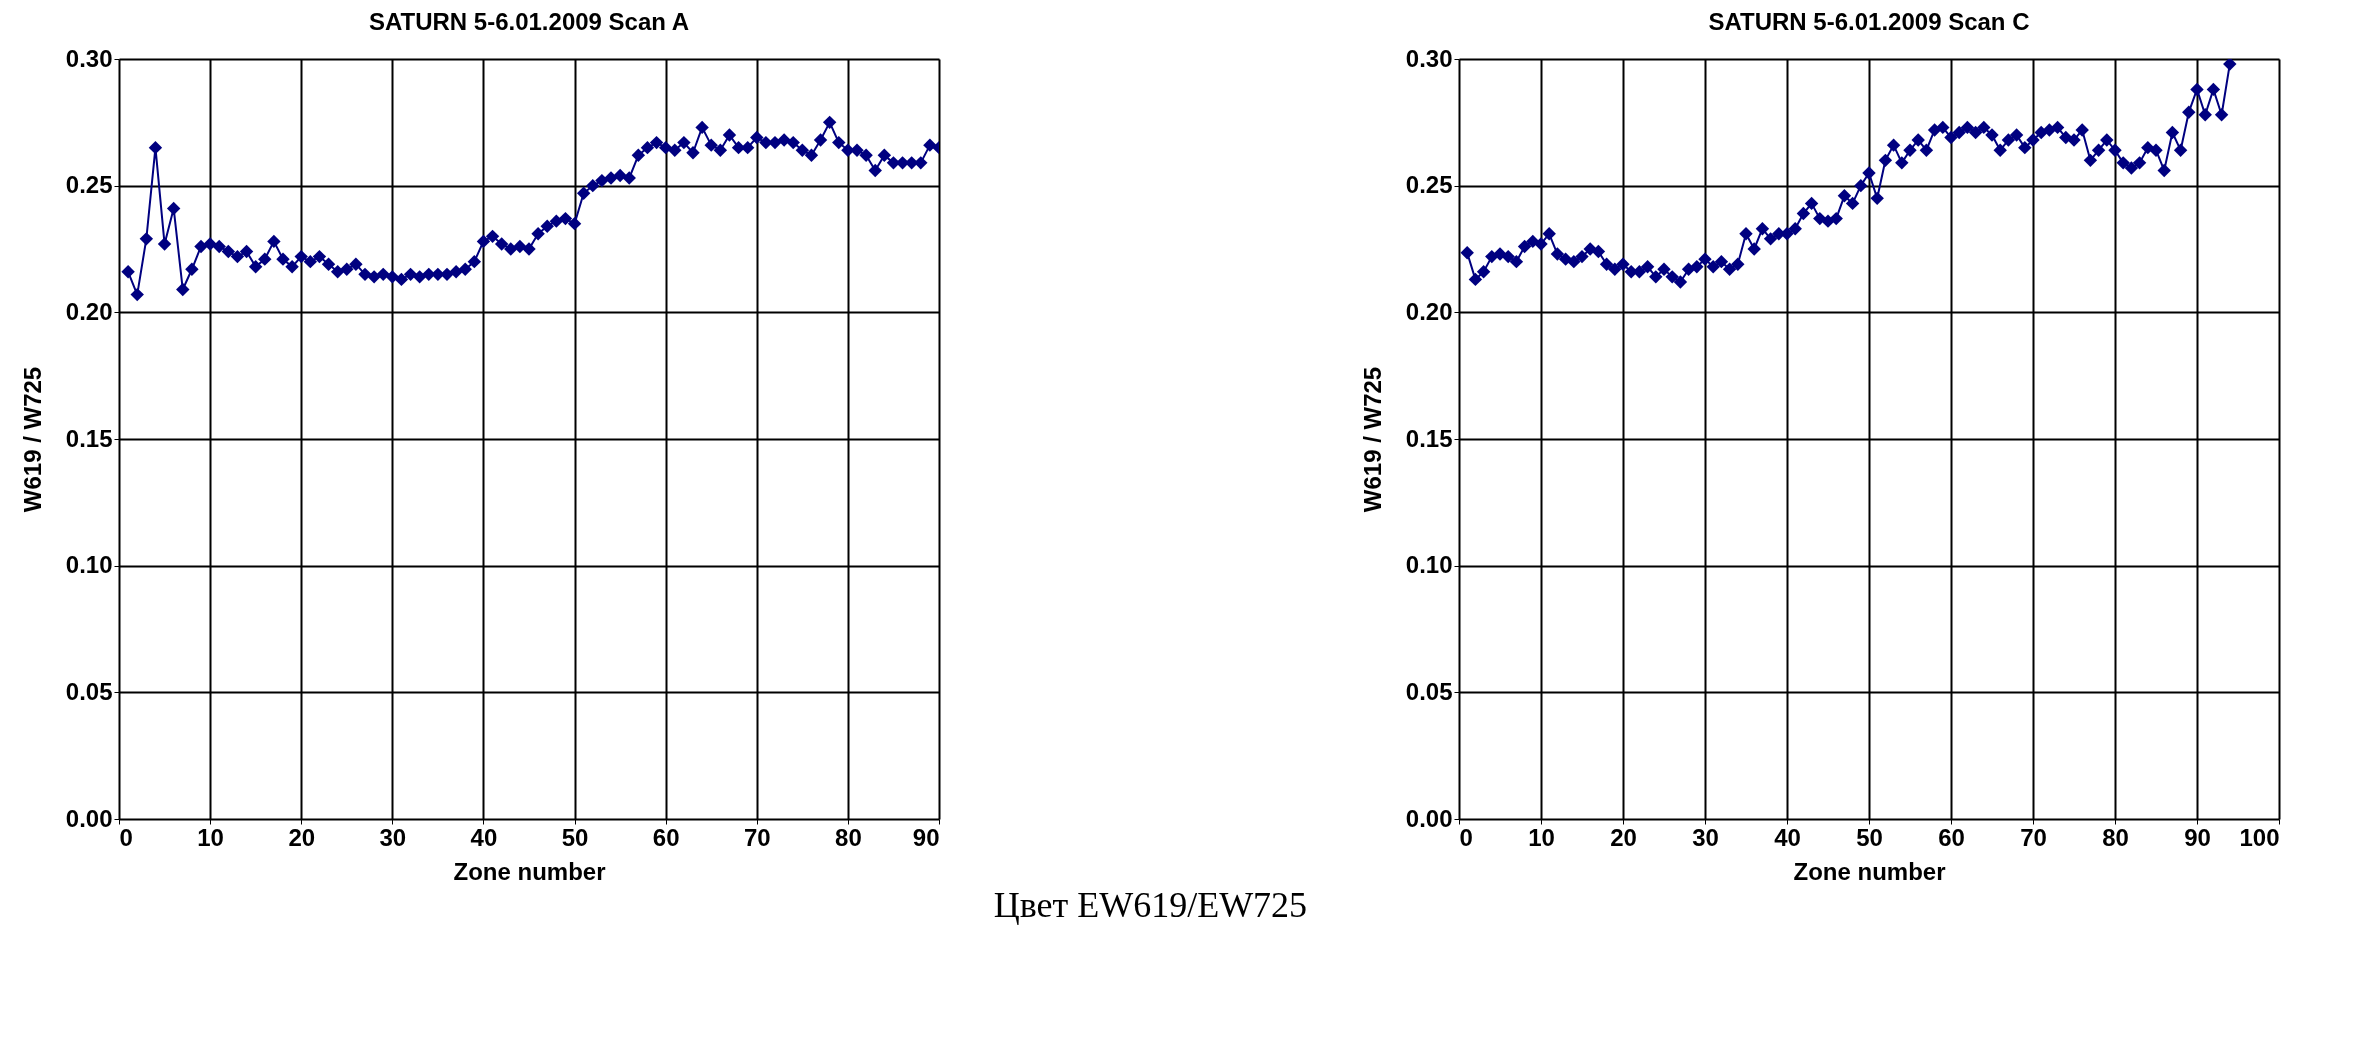 The width and height of the screenshot is (2372, 1052). What do you see at coordinates (529, 21) in the screenshot?
I see `chart-title: SATURN 5-6.01.2009 Scan A` at bounding box center [529, 21].